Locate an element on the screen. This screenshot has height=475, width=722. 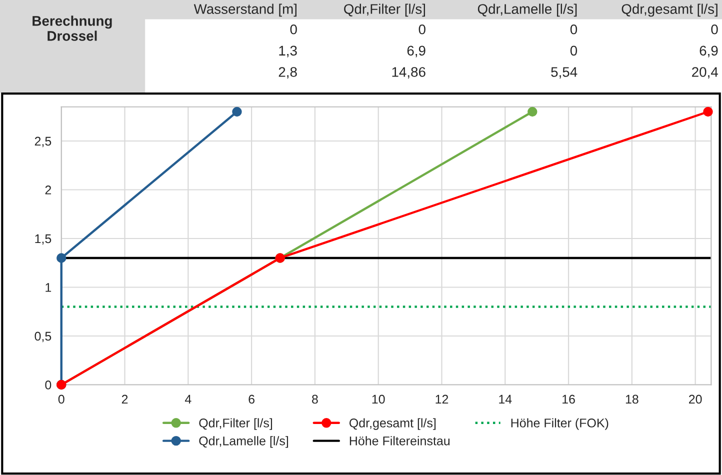
x-tick-label: 0 is located at coordinates (61, 399).